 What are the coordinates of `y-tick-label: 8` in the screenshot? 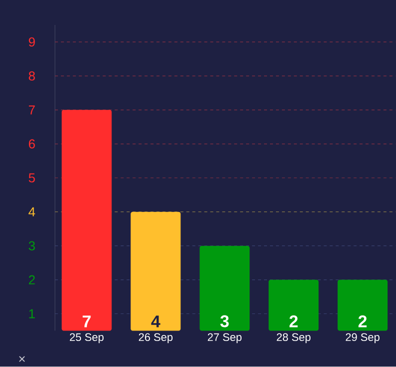 It's located at (31, 76).